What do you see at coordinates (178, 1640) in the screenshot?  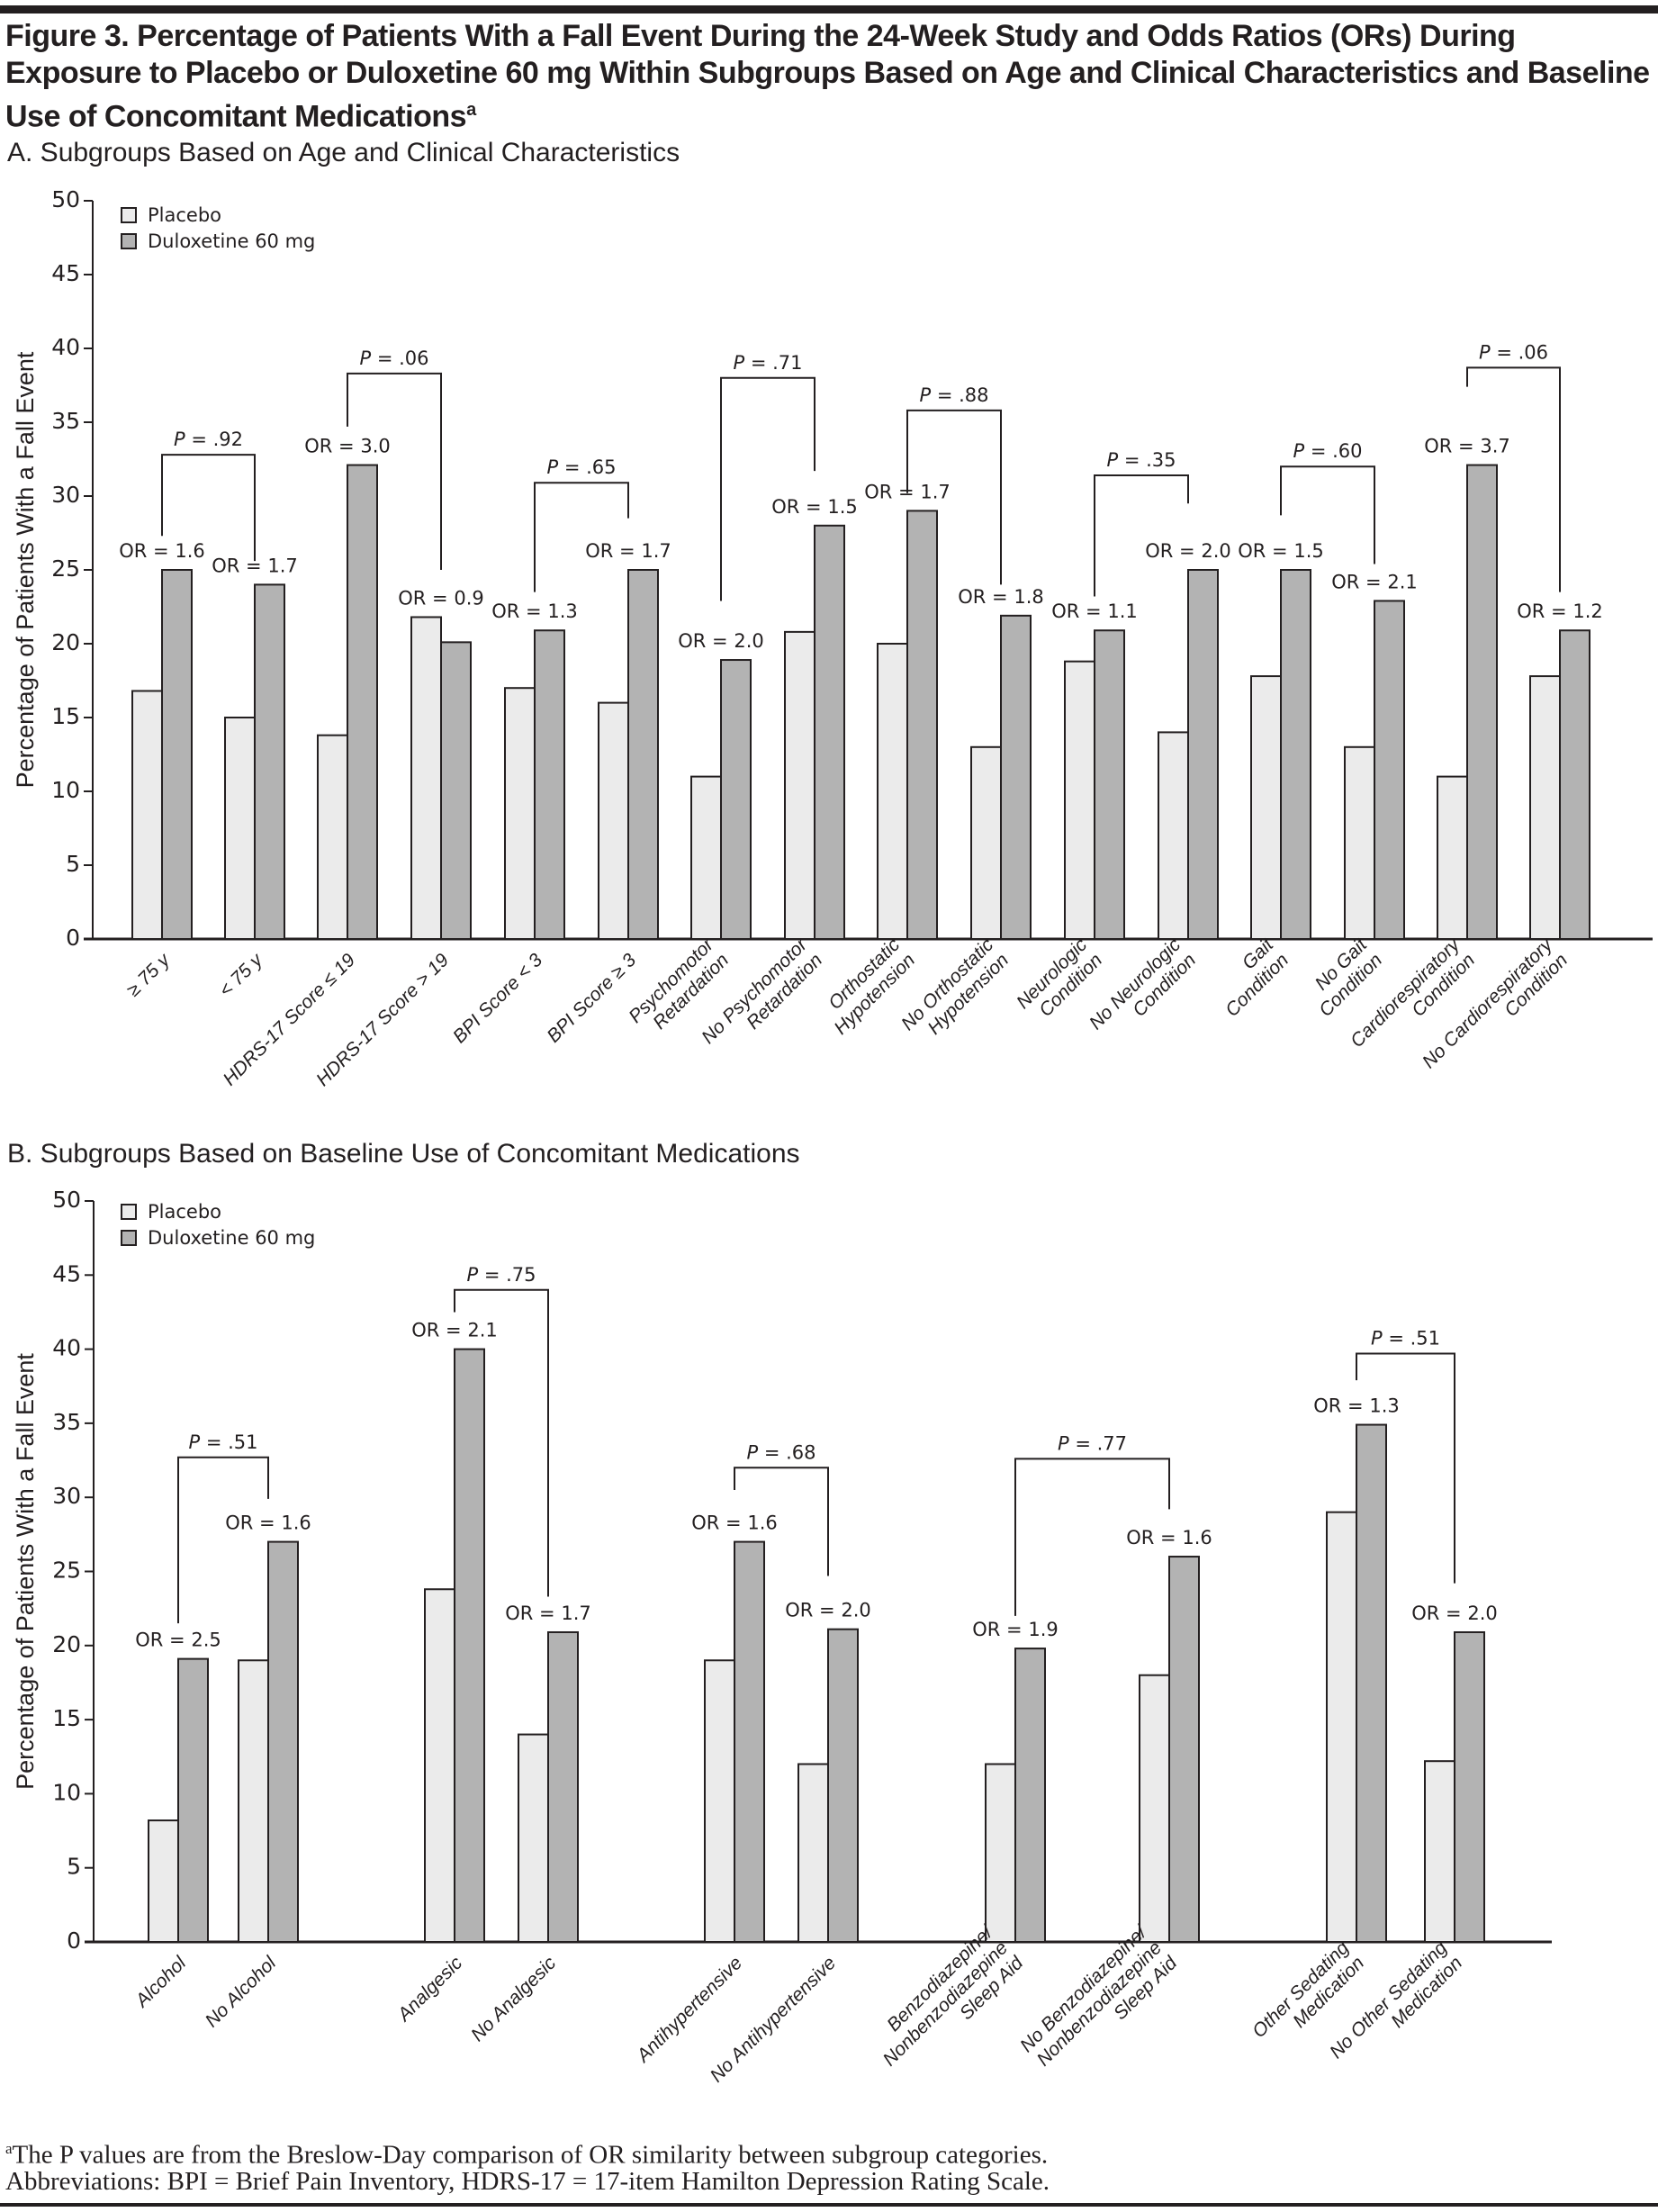 I see `or-label: OR = 2.5` at bounding box center [178, 1640].